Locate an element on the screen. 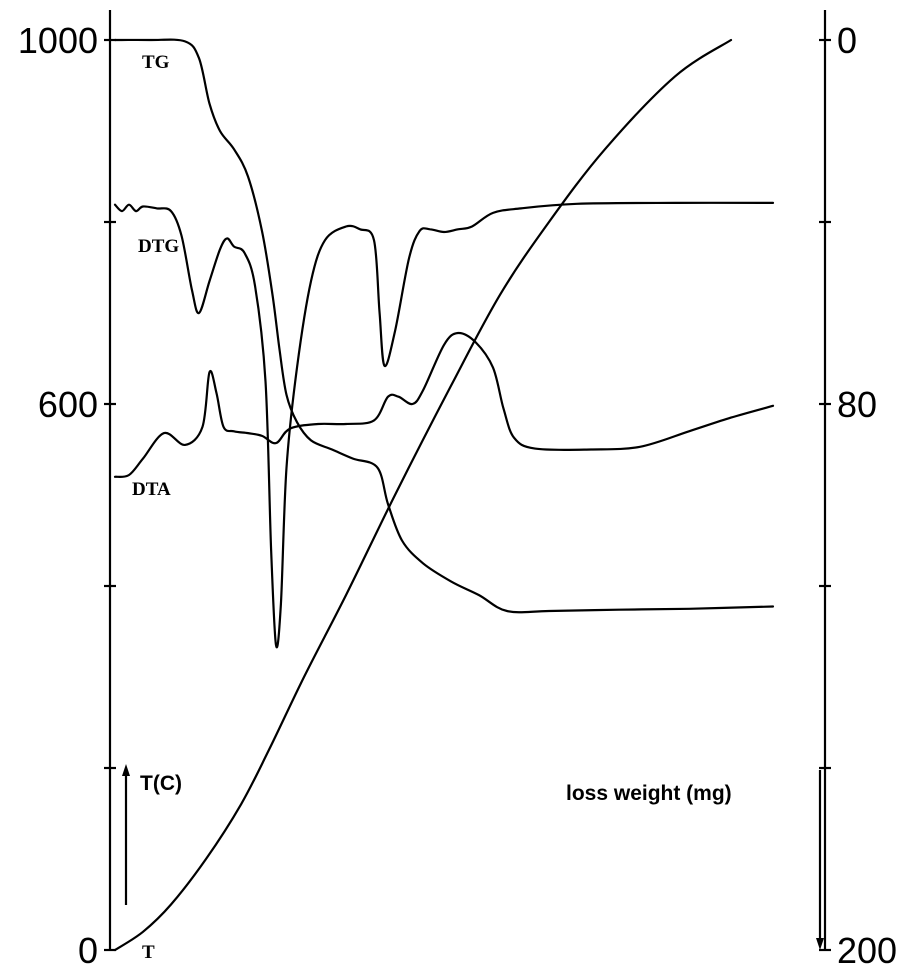 Image resolution: width=924 pixels, height=967 pixels. dtg-curve-label: DTG is located at coordinates (158, 246).